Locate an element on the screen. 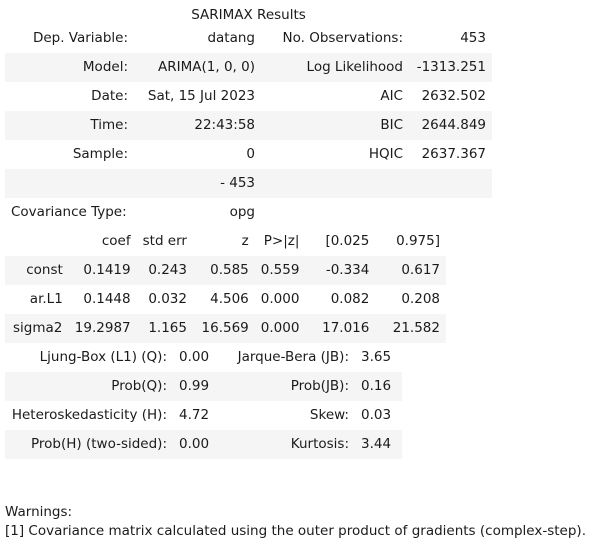 This screenshot has width=609, height=551. table-row: Prob(Q): 0.99 Prob(JB): 0.16 is located at coordinates (203, 386).